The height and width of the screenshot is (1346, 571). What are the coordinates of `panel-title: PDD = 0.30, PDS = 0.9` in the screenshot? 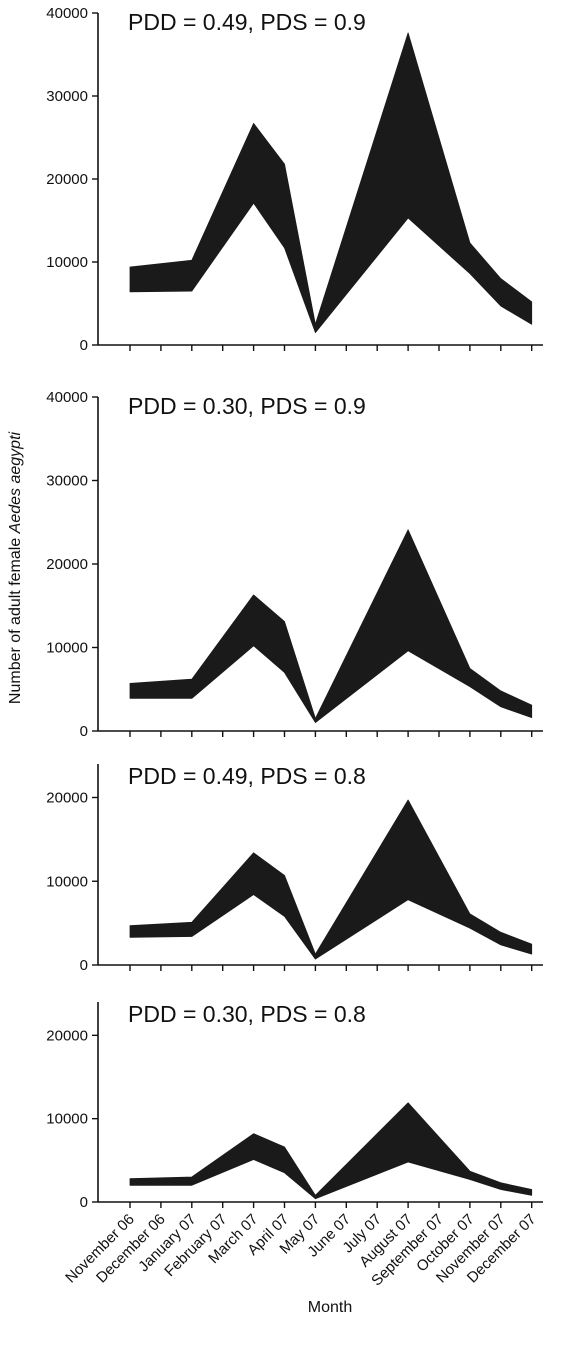 It's located at (247, 406).